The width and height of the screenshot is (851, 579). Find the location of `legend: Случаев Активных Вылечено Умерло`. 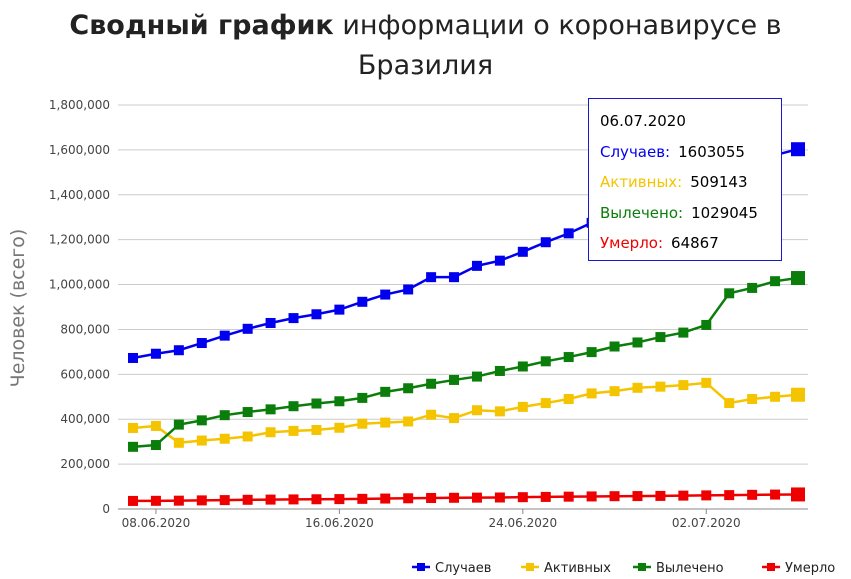

legend: Случаев Активных Вылечено Умерло is located at coordinates (623, 568).